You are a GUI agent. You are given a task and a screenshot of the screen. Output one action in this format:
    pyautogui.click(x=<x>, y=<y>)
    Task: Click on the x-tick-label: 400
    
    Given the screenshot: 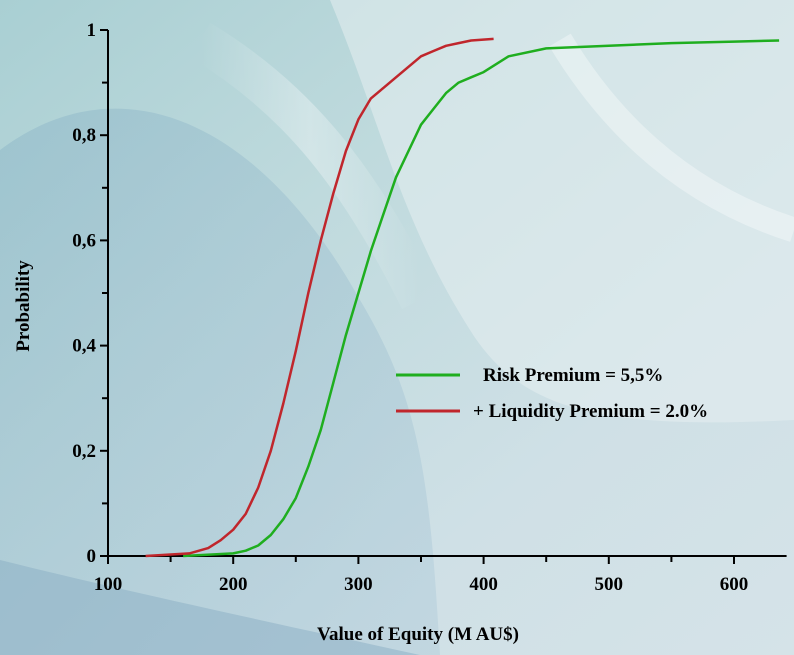 What is the action you would take?
    pyautogui.click(x=483, y=584)
    